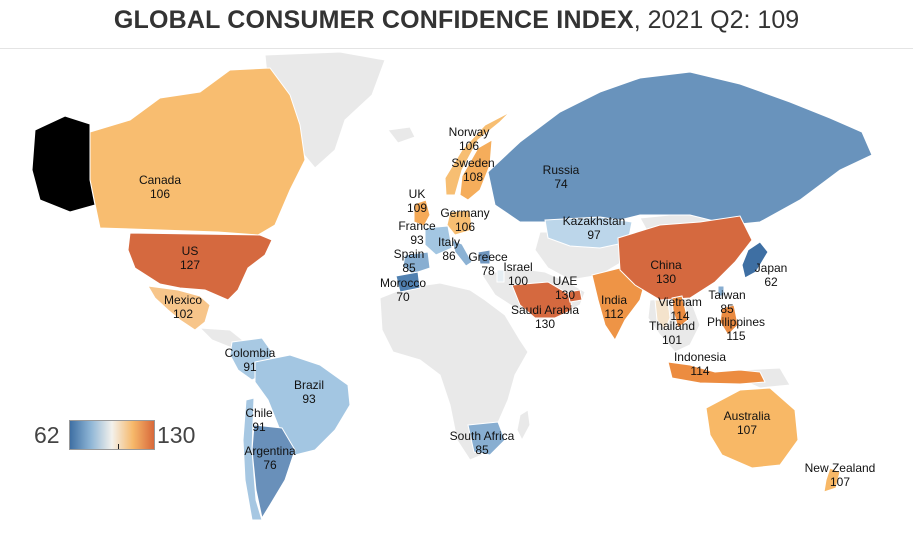 The width and height of the screenshot is (913, 541). Describe the element at coordinates (488, 271) in the screenshot. I see `country-value-greece: 78` at that location.